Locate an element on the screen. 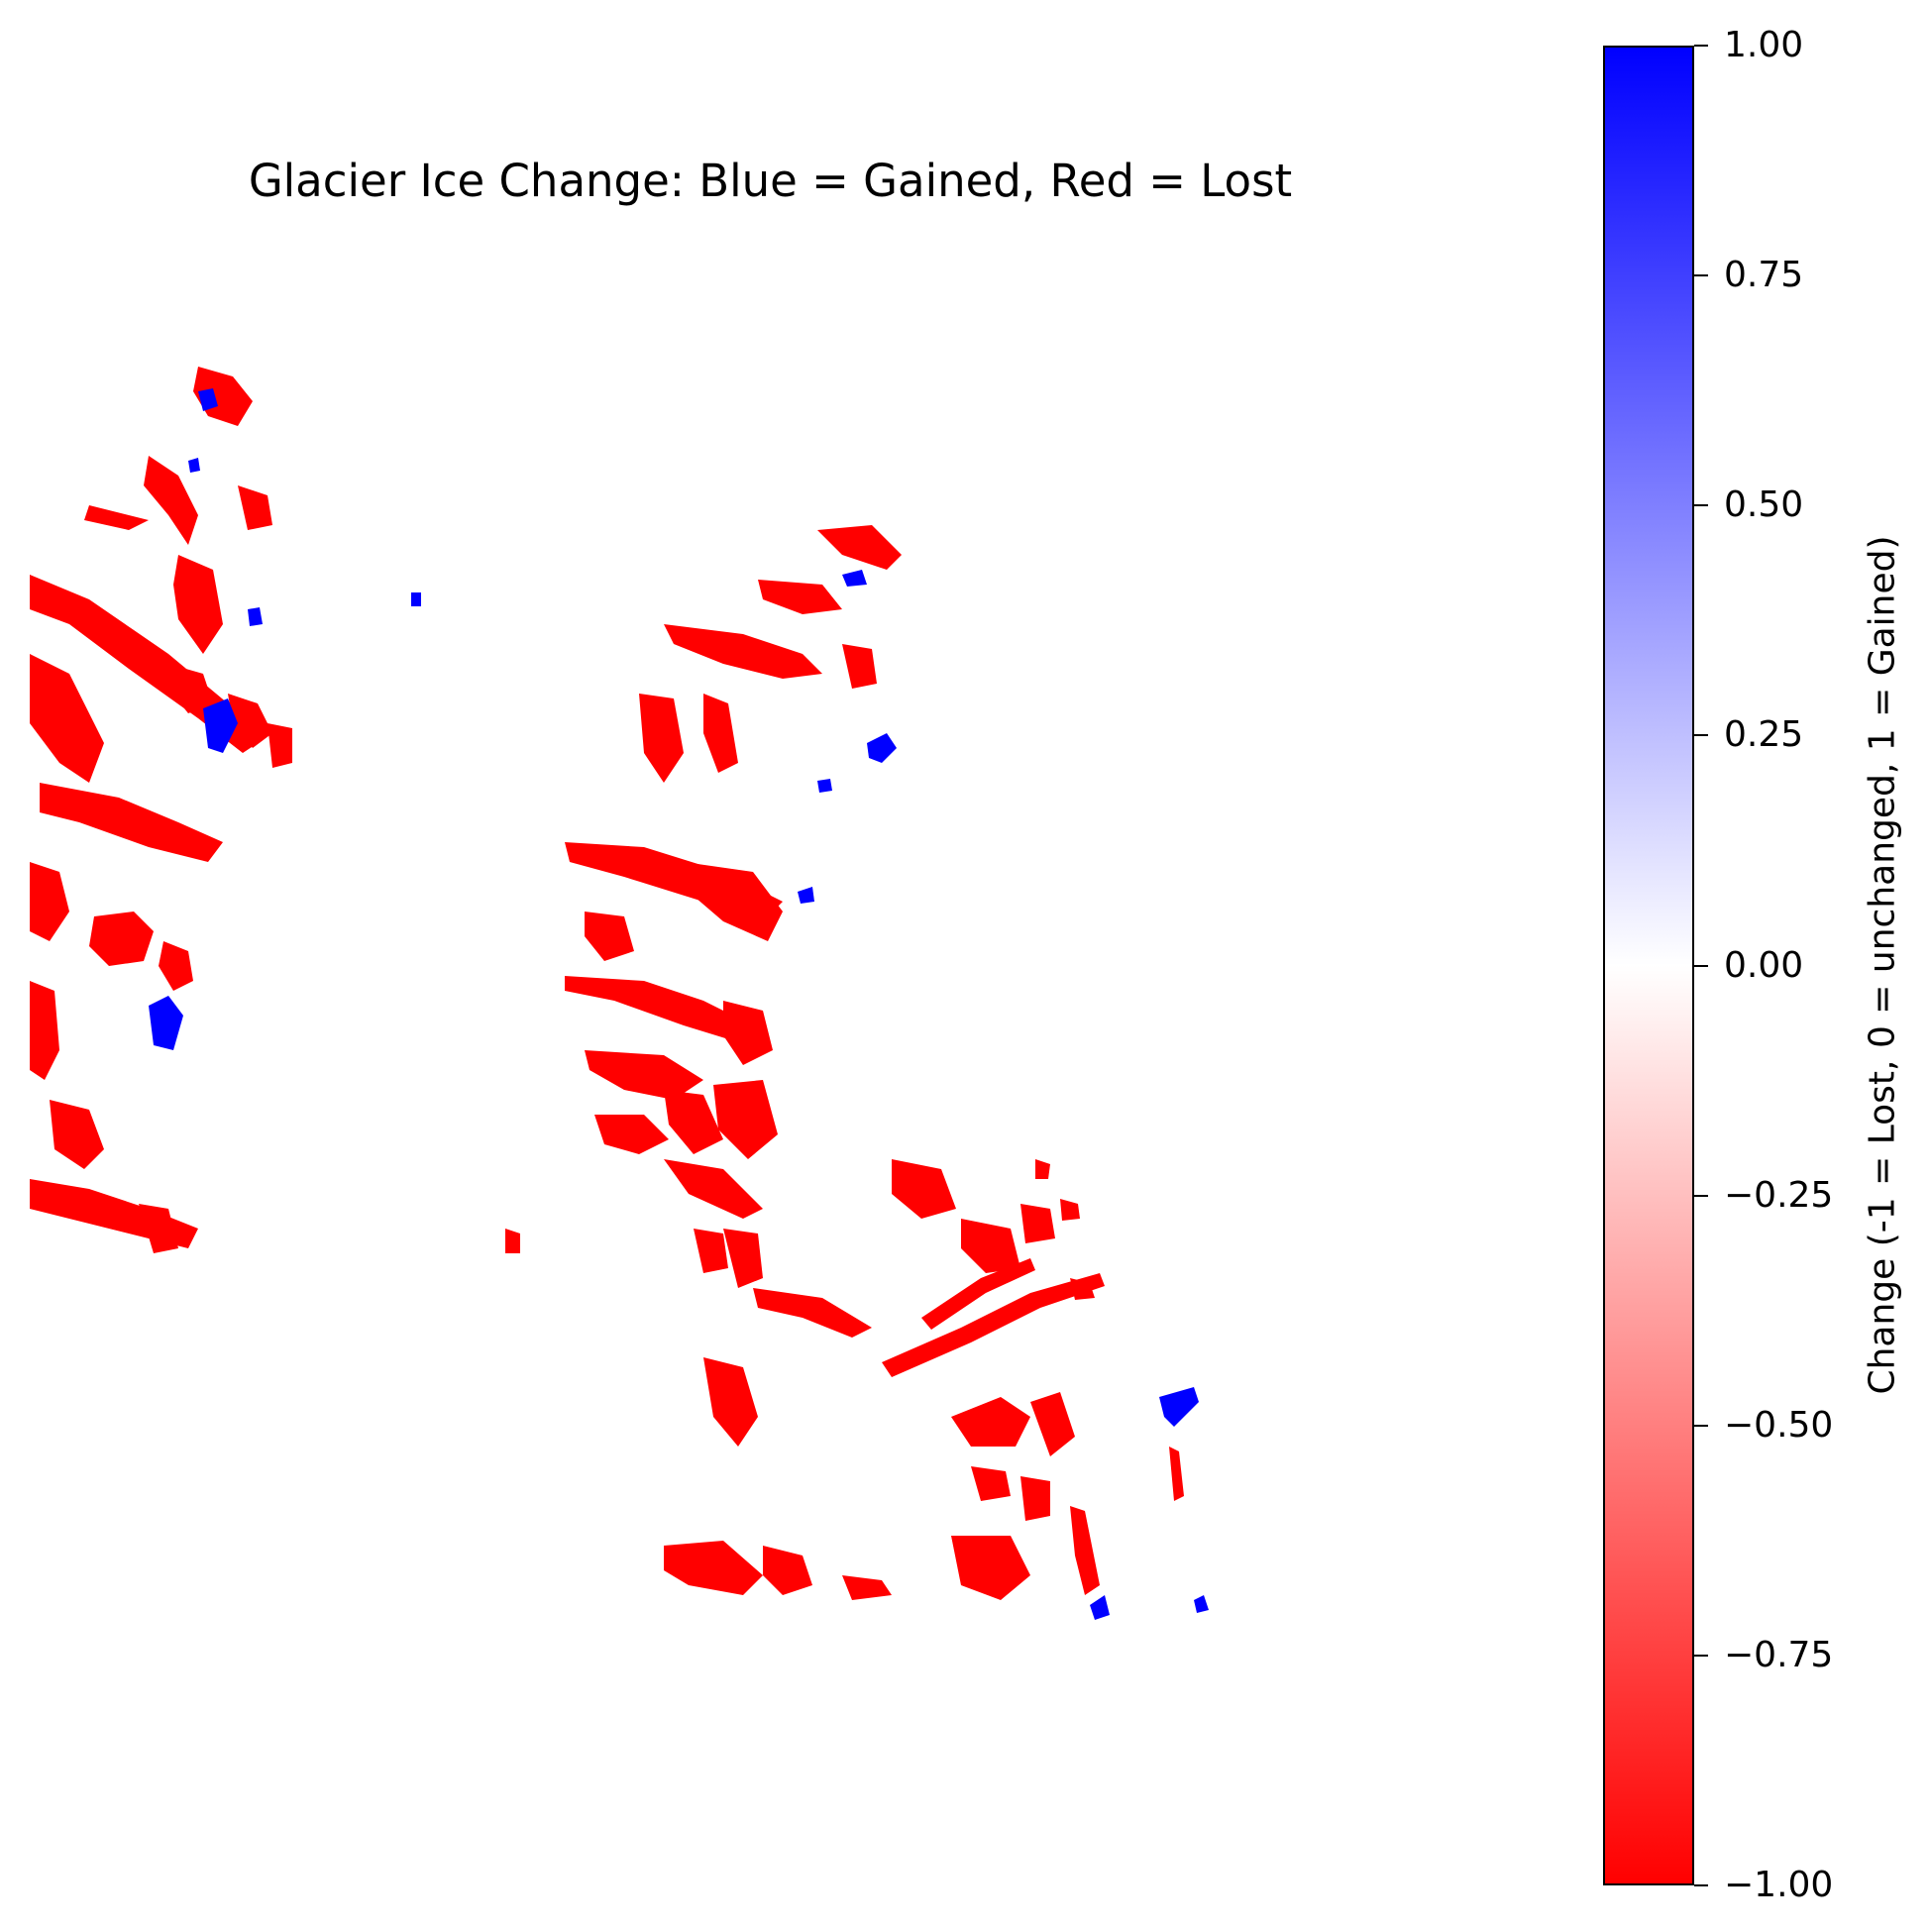  colorbar-tick-label: −1.00 is located at coordinates (1779, 1885).